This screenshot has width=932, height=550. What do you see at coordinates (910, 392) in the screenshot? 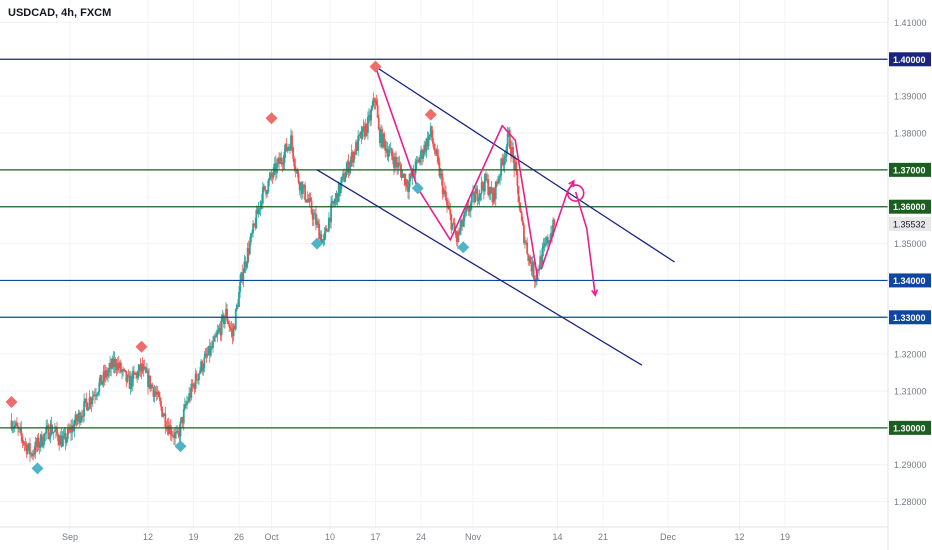
I see `price-tick-label: 1.31000` at bounding box center [910, 392].